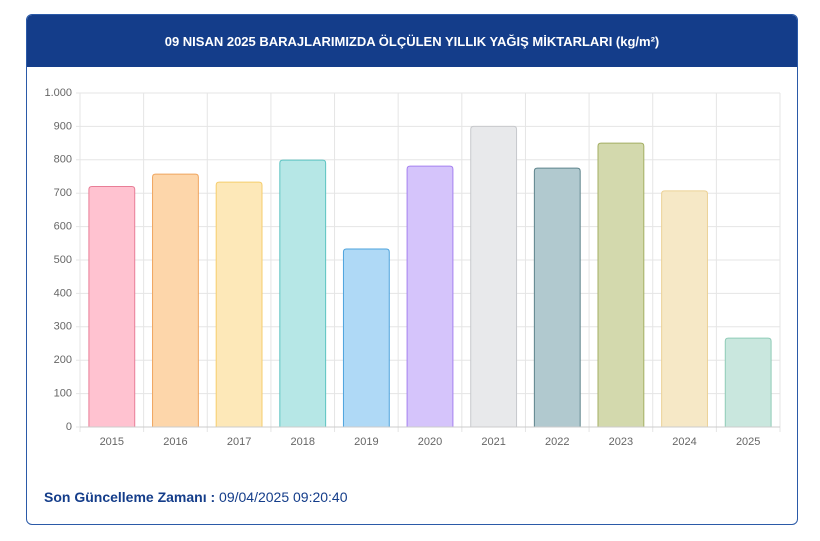 This screenshot has width=820, height=541. I want to click on x-tick-label: 2018, so click(302, 442).